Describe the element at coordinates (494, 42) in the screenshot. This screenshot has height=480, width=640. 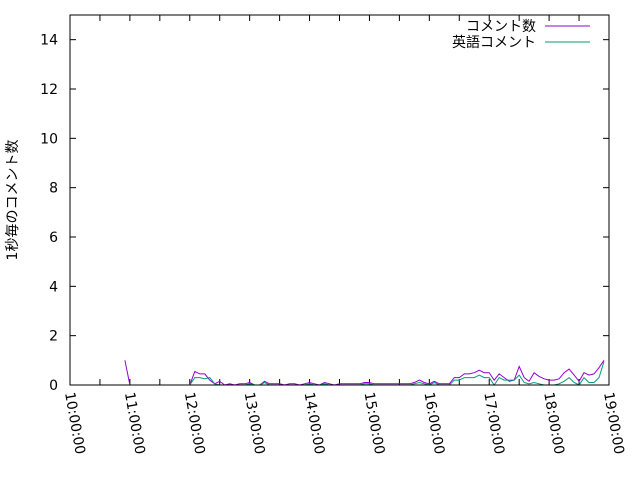
I see `legend-label: 英語コメント` at that location.